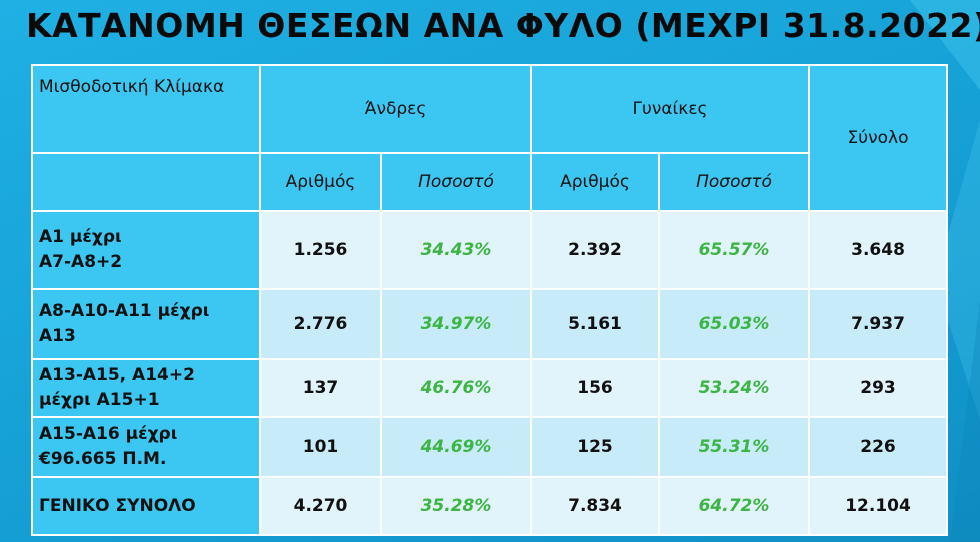 The height and width of the screenshot is (542, 980). I want to click on women-number-header: Αριθμός, so click(595, 182).